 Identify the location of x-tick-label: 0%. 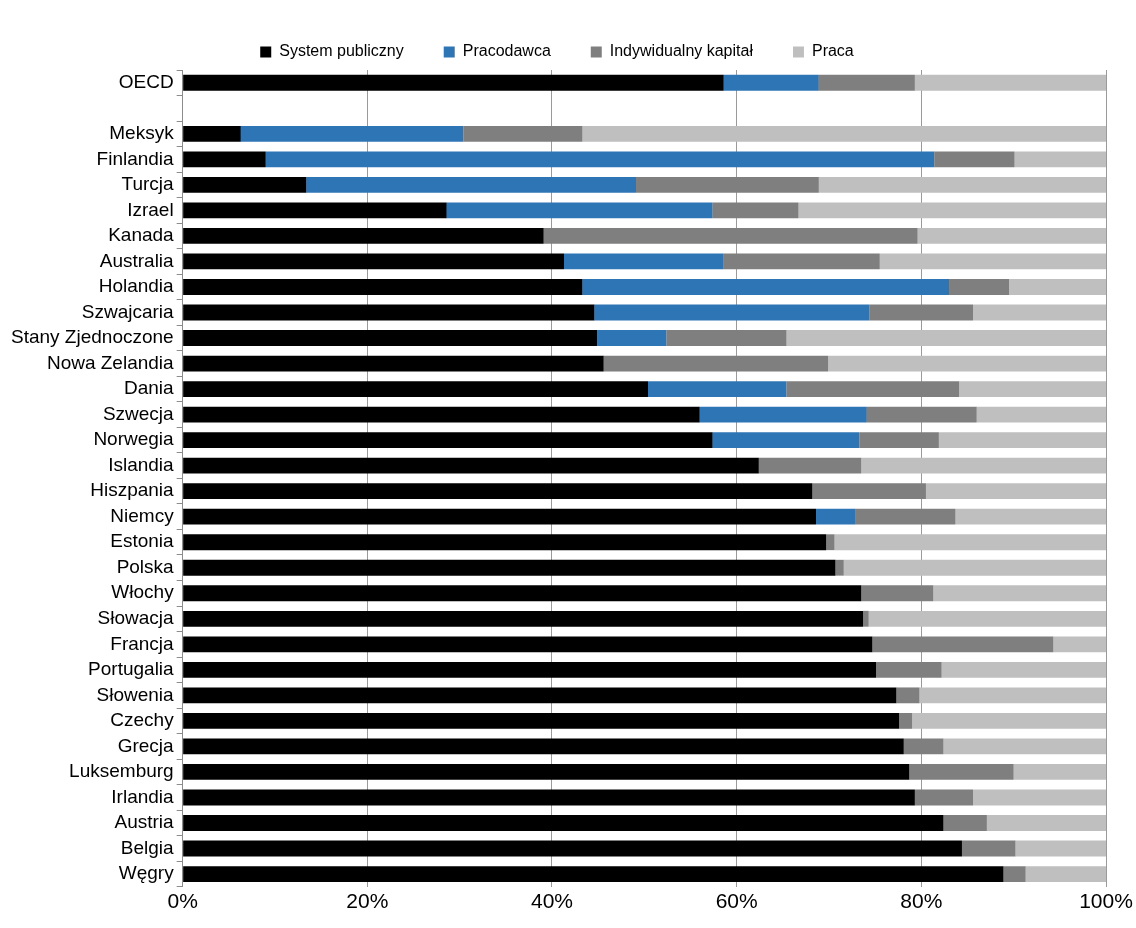
(182, 901).